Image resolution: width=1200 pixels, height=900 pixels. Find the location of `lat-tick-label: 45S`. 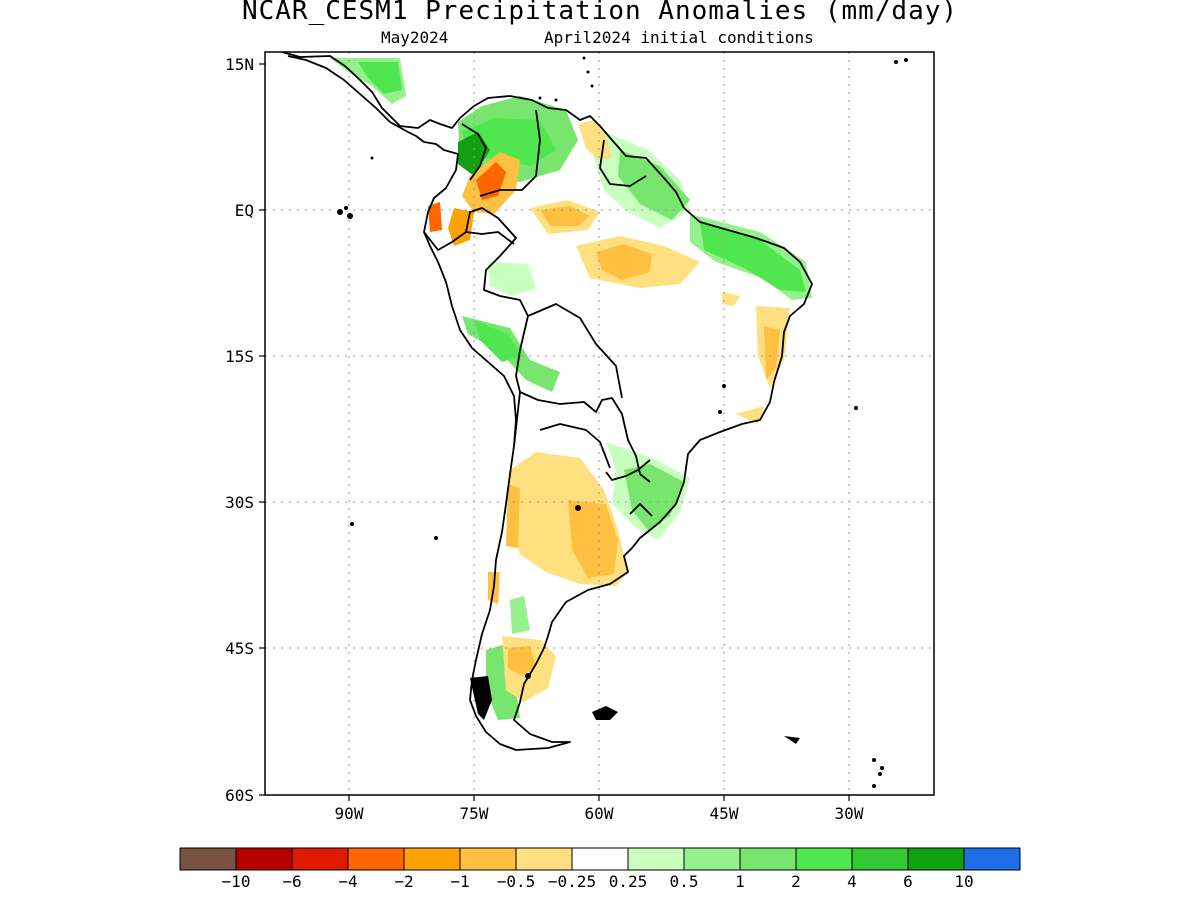

lat-tick-label: 45S is located at coordinates (239, 648).